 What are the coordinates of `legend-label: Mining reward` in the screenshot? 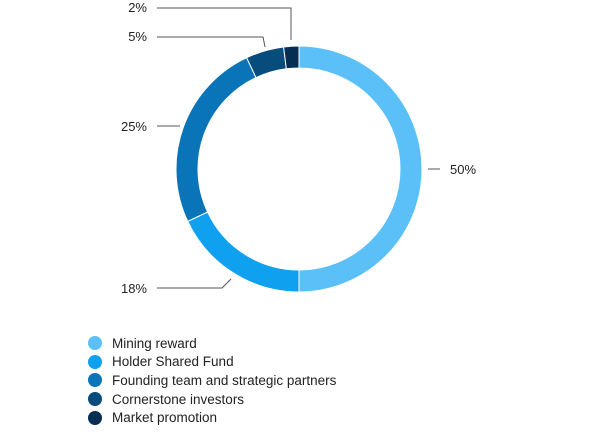 It's located at (154, 343).